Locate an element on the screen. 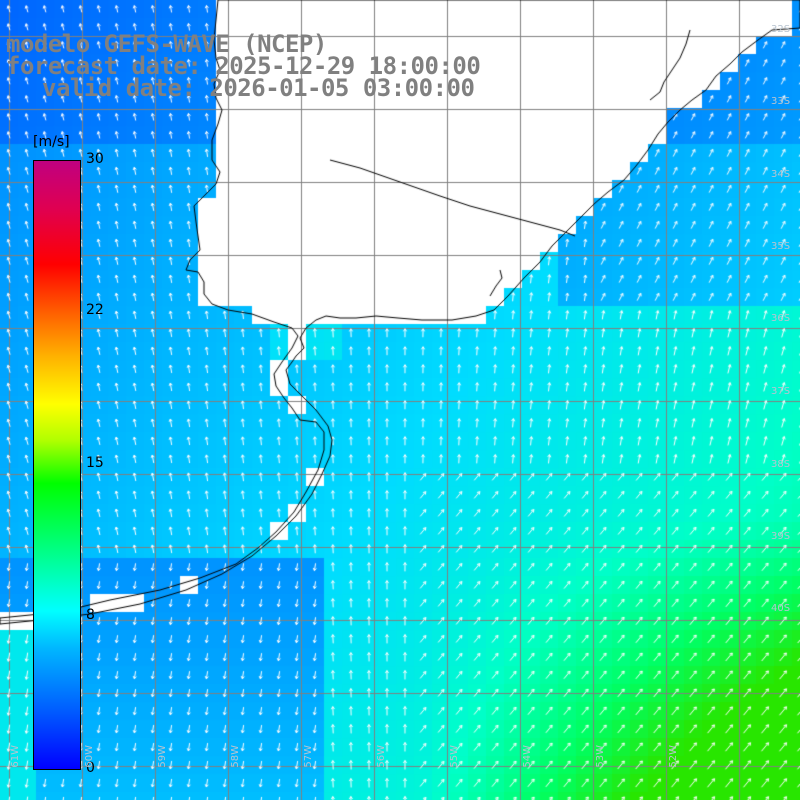  lon-label: 60W is located at coordinates (89, 756).